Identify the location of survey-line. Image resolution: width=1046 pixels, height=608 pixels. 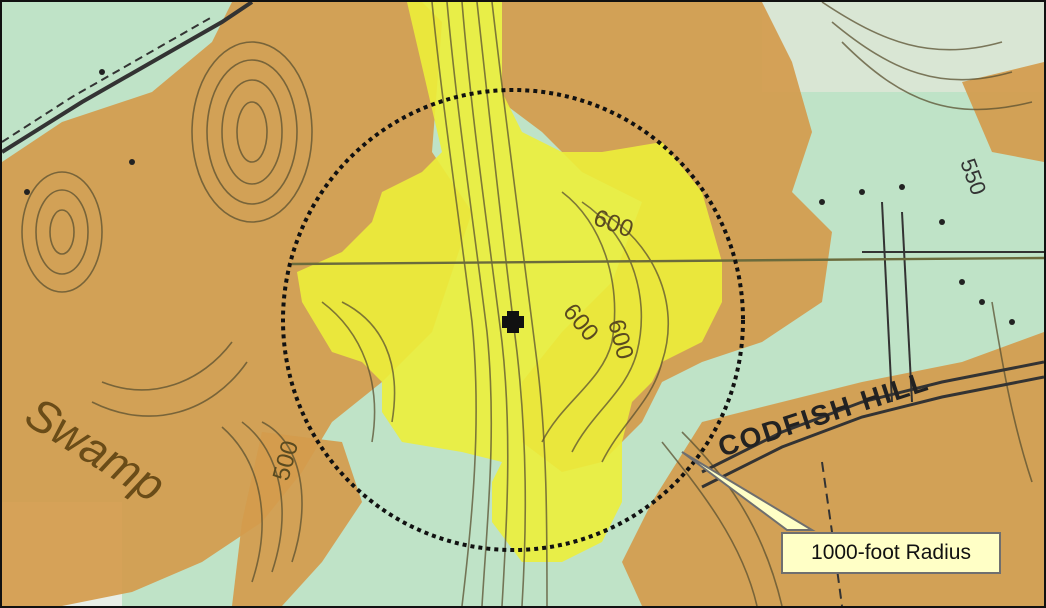
(667, 261).